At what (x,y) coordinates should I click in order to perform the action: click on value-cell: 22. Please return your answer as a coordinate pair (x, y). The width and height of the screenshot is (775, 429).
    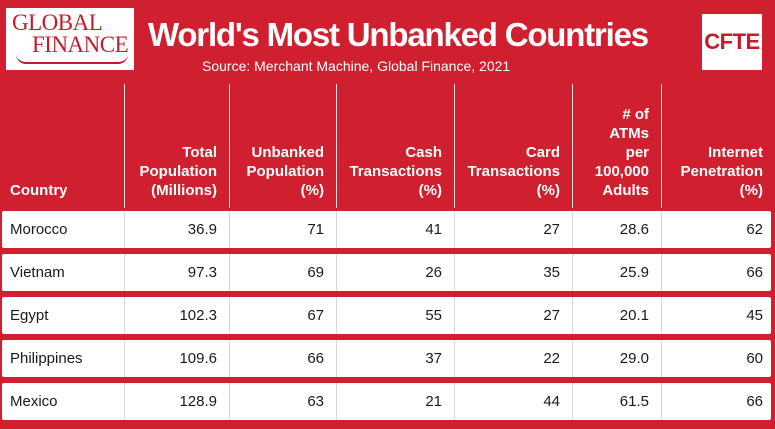
    Looking at the image, I should click on (513, 358).